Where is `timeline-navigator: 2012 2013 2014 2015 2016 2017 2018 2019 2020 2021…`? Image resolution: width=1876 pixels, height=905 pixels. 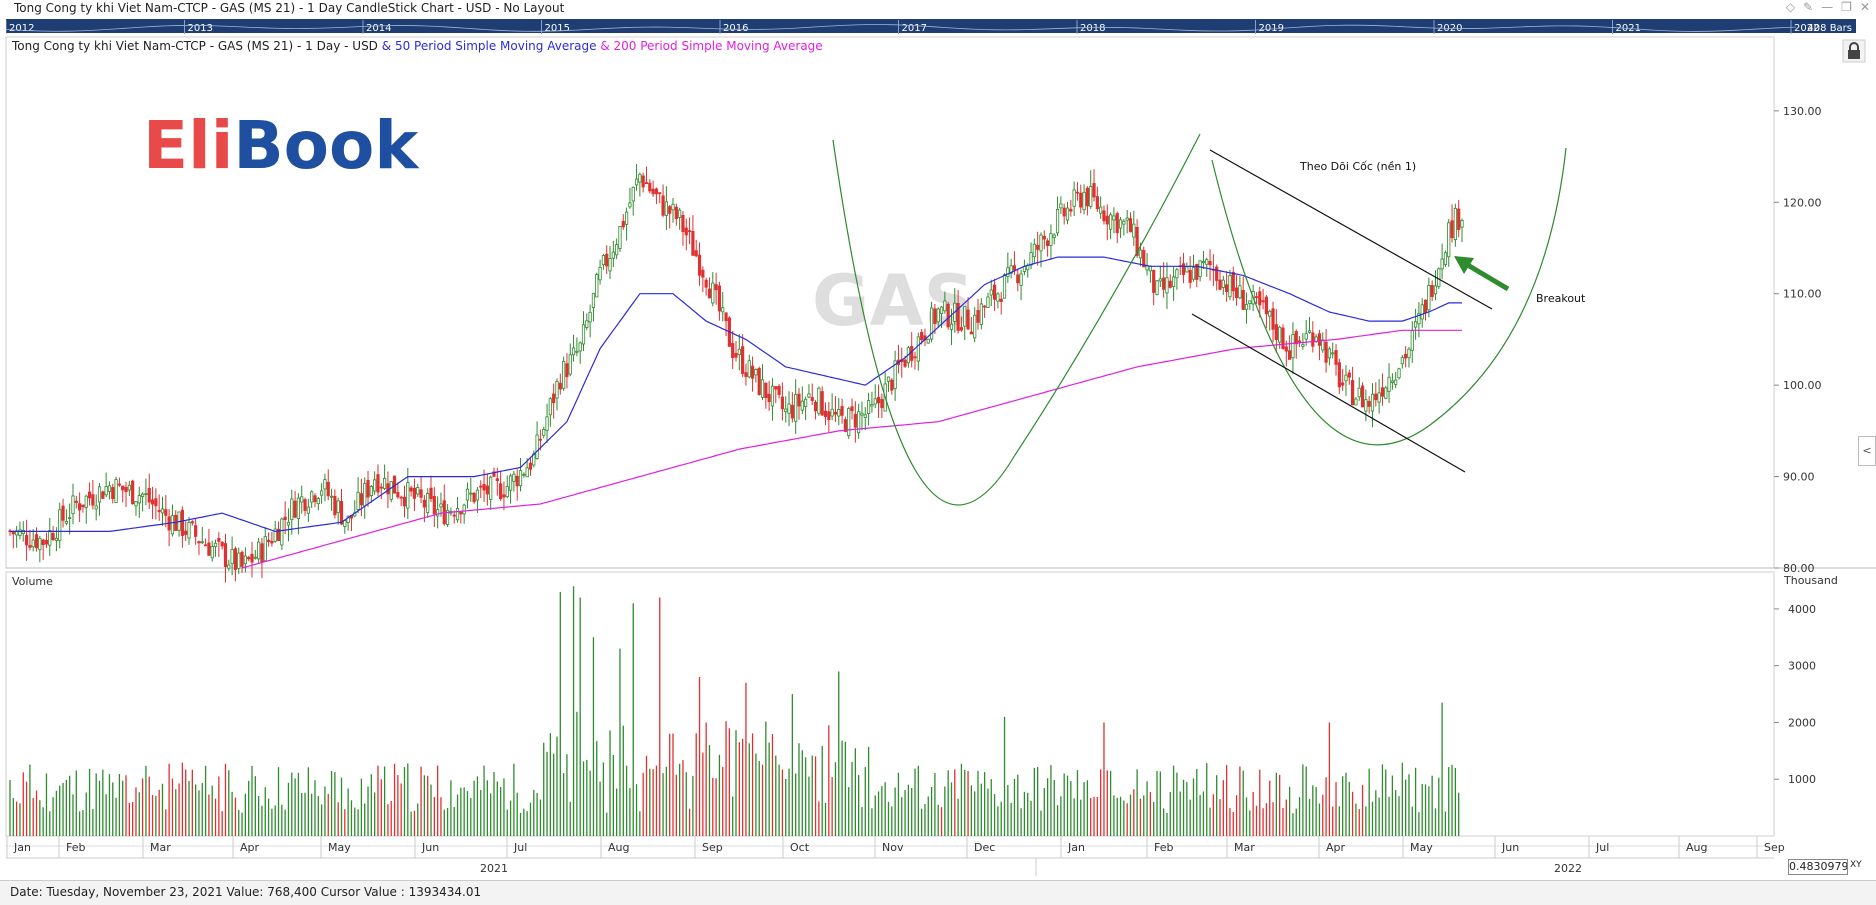
timeline-navigator: 2012 2013 2014 2015 2016 2017 2018 2019 2020 2021… is located at coordinates (930, 26).